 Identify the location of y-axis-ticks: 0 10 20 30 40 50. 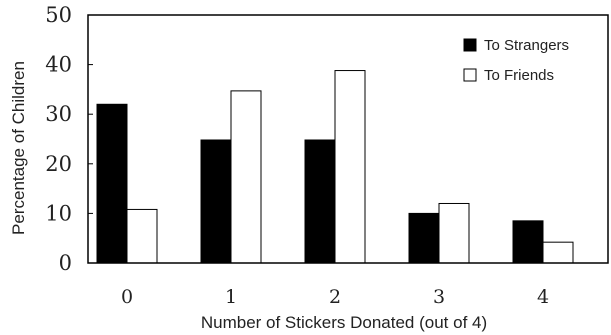
(69, 139).